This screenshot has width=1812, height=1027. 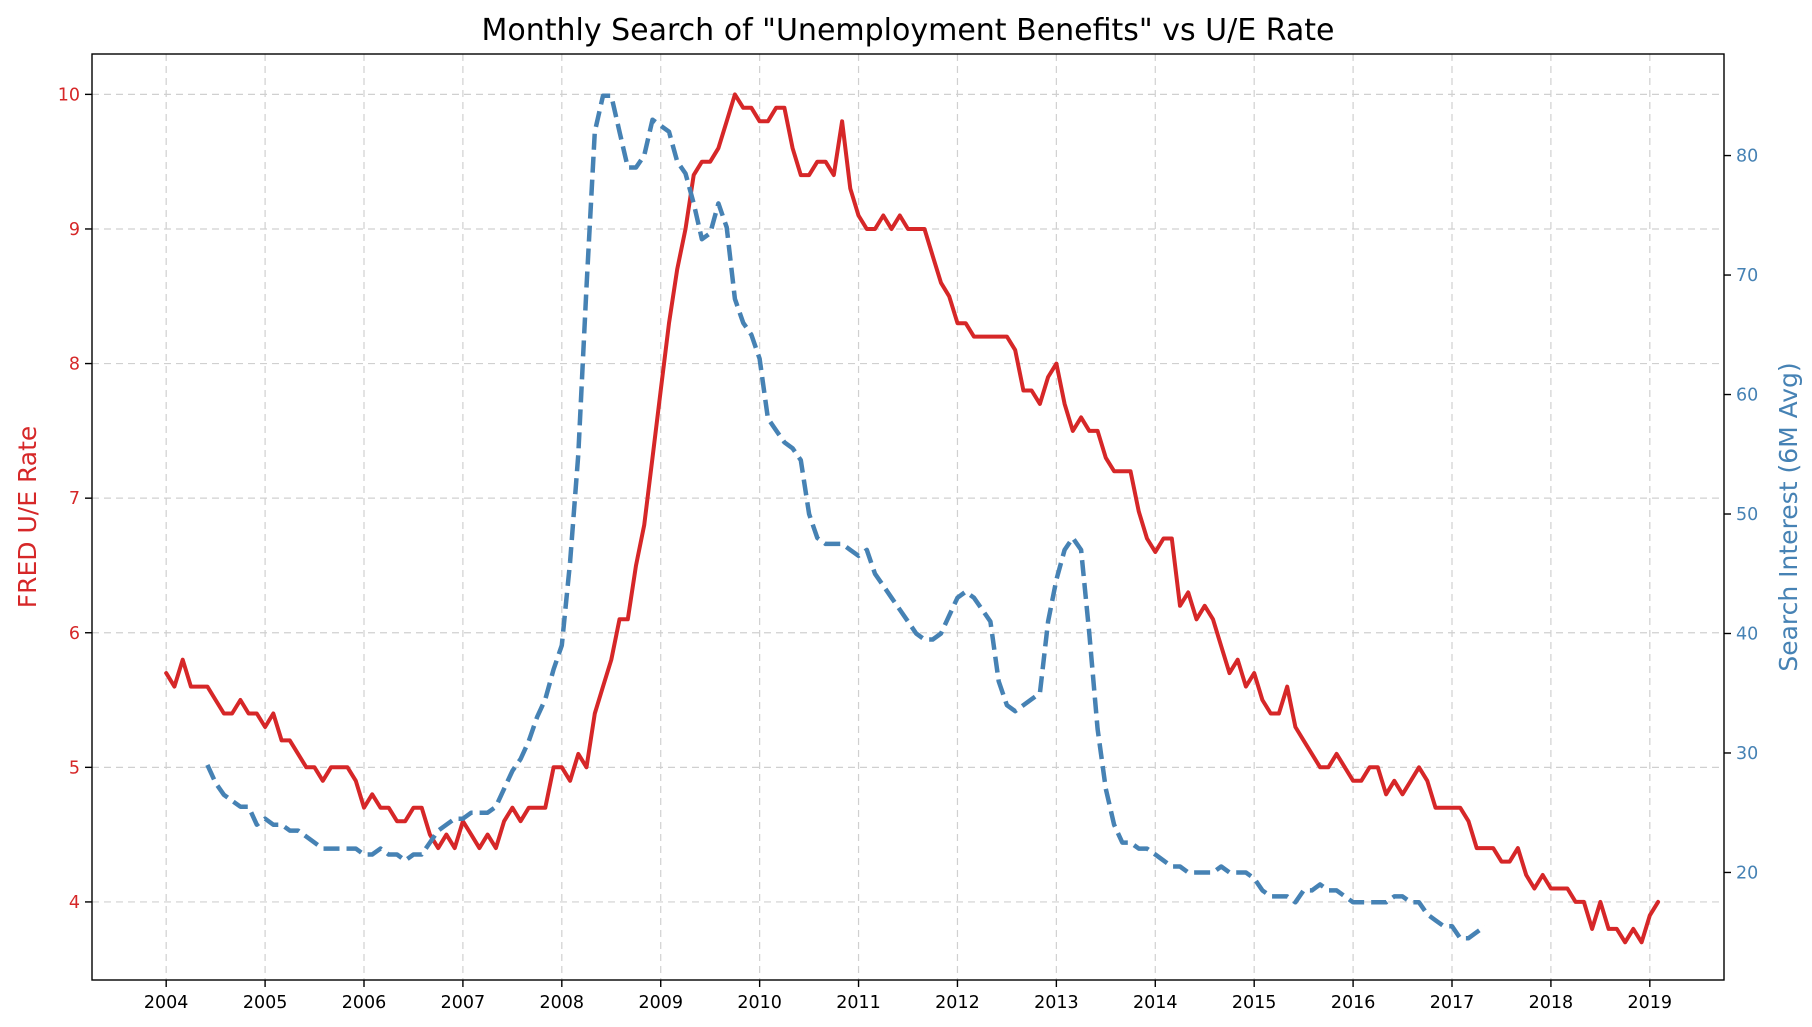 I want to click on y-right-tick-label: 40, so click(x=1747, y=634).